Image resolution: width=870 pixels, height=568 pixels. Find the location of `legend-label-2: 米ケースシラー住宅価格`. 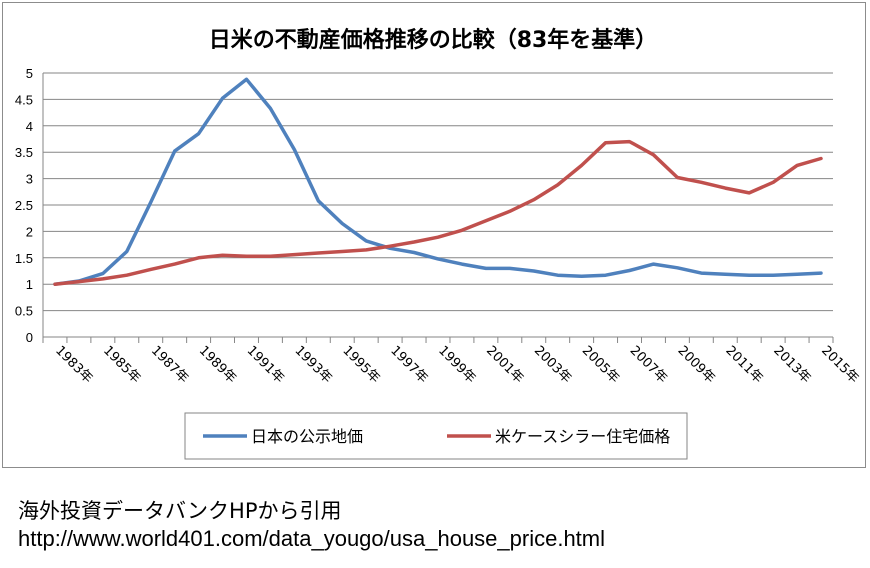

legend-label-2: 米ケースシラー住宅価格 is located at coordinates (582, 436).